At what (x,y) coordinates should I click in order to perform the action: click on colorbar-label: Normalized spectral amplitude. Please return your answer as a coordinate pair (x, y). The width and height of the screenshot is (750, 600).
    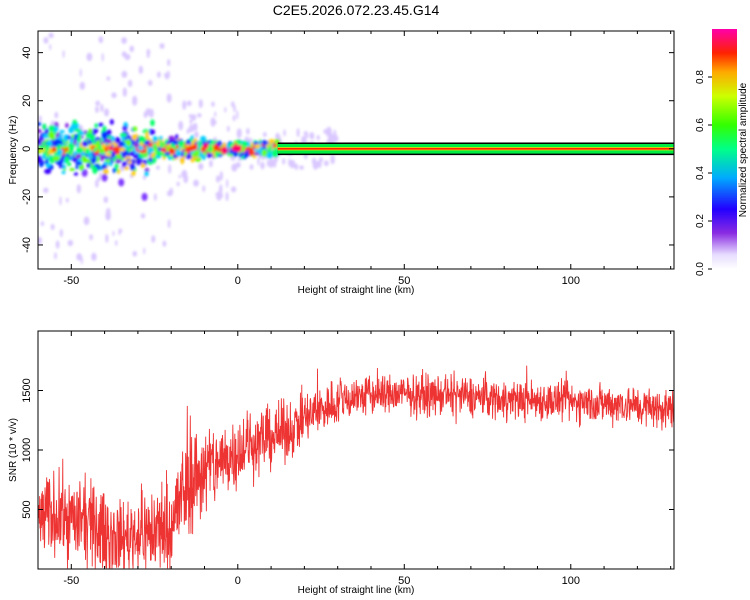
    Looking at the image, I should click on (743, 149).